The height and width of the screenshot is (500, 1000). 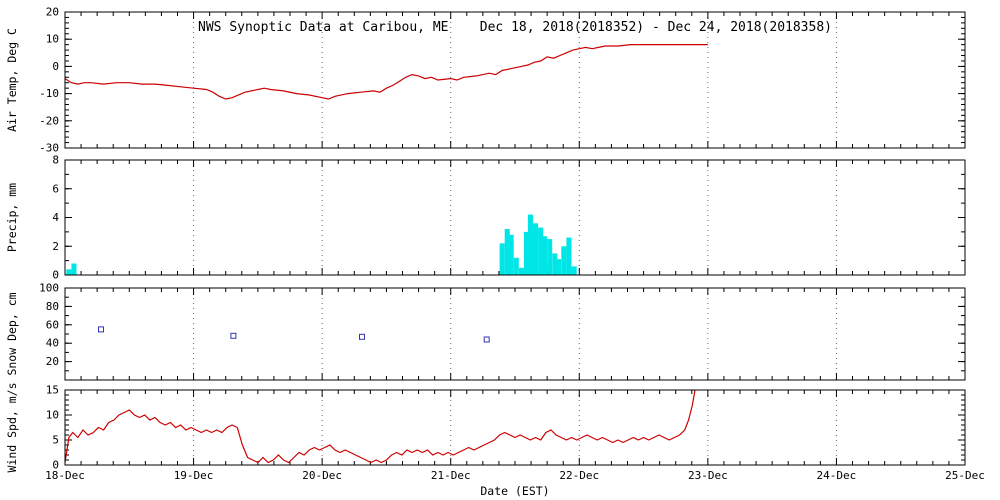 I want to click on y-tick-label: 8, so click(x=55, y=160).